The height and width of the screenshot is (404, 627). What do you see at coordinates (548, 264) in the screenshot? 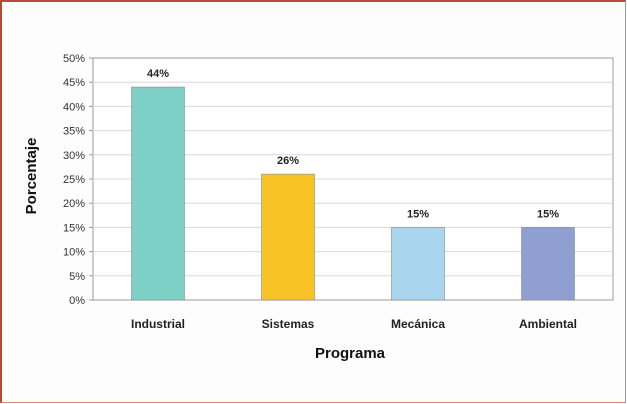
I see `bar-ambiental` at bounding box center [548, 264].